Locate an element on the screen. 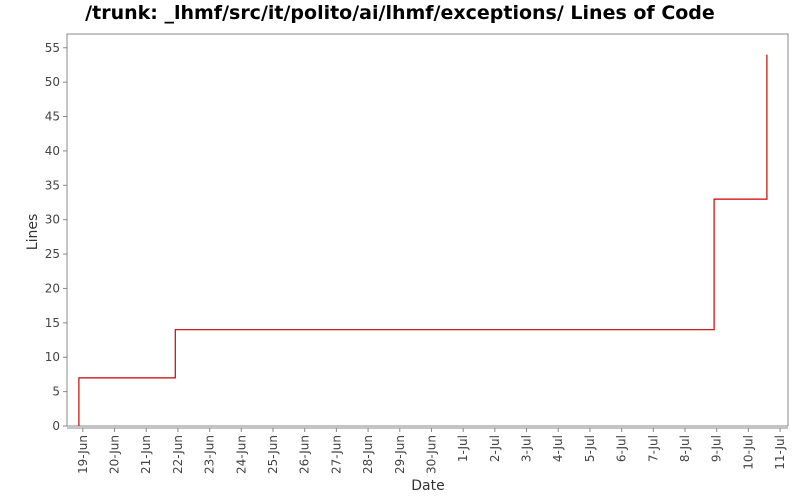  x-tick-label: 3-Jul is located at coordinates (527, 448).